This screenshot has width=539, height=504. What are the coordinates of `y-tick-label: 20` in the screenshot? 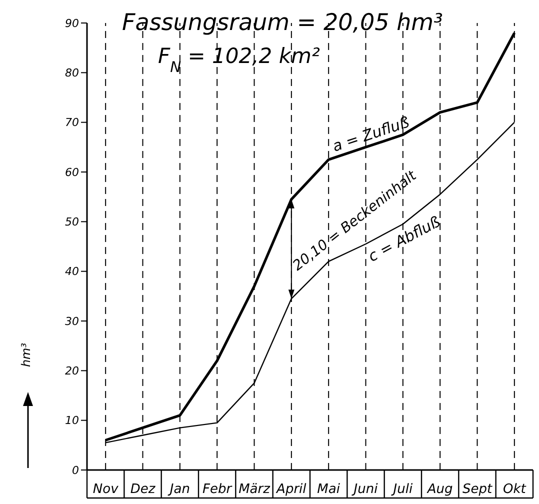 It's located at (72, 371).